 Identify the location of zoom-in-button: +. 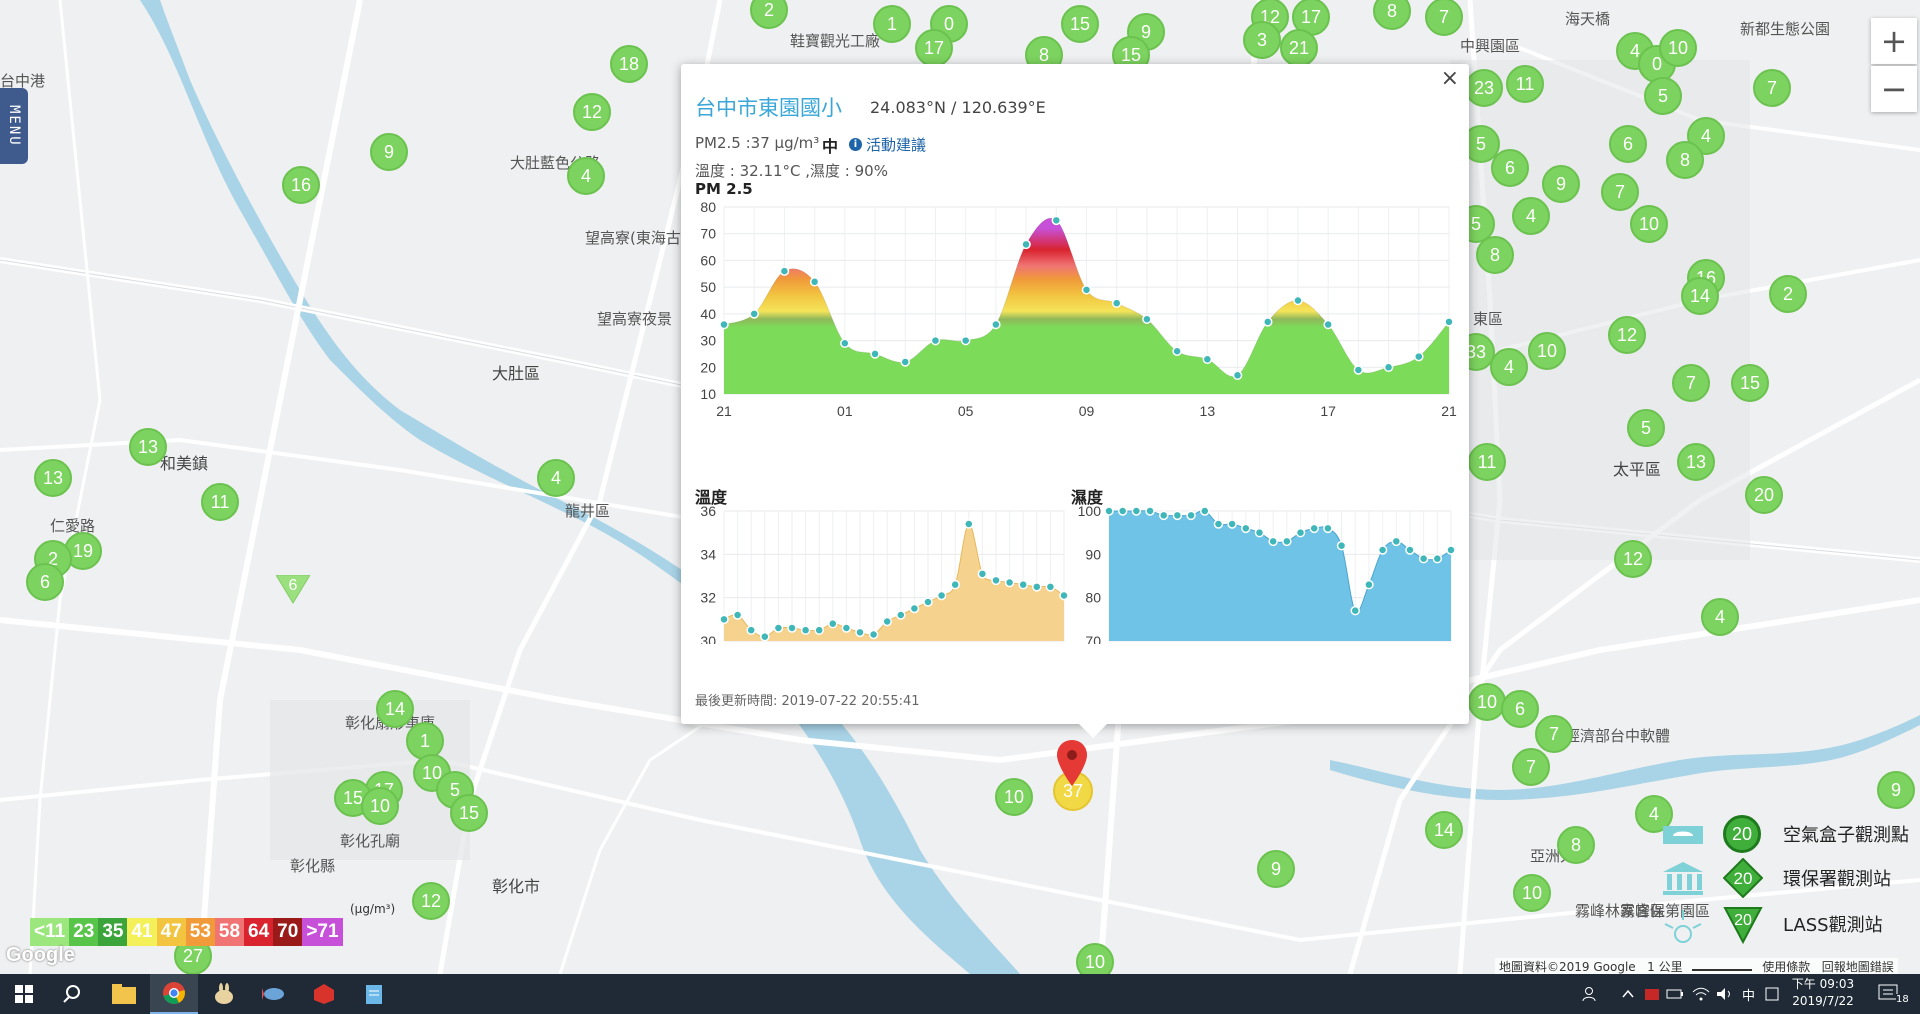
(1894, 41).